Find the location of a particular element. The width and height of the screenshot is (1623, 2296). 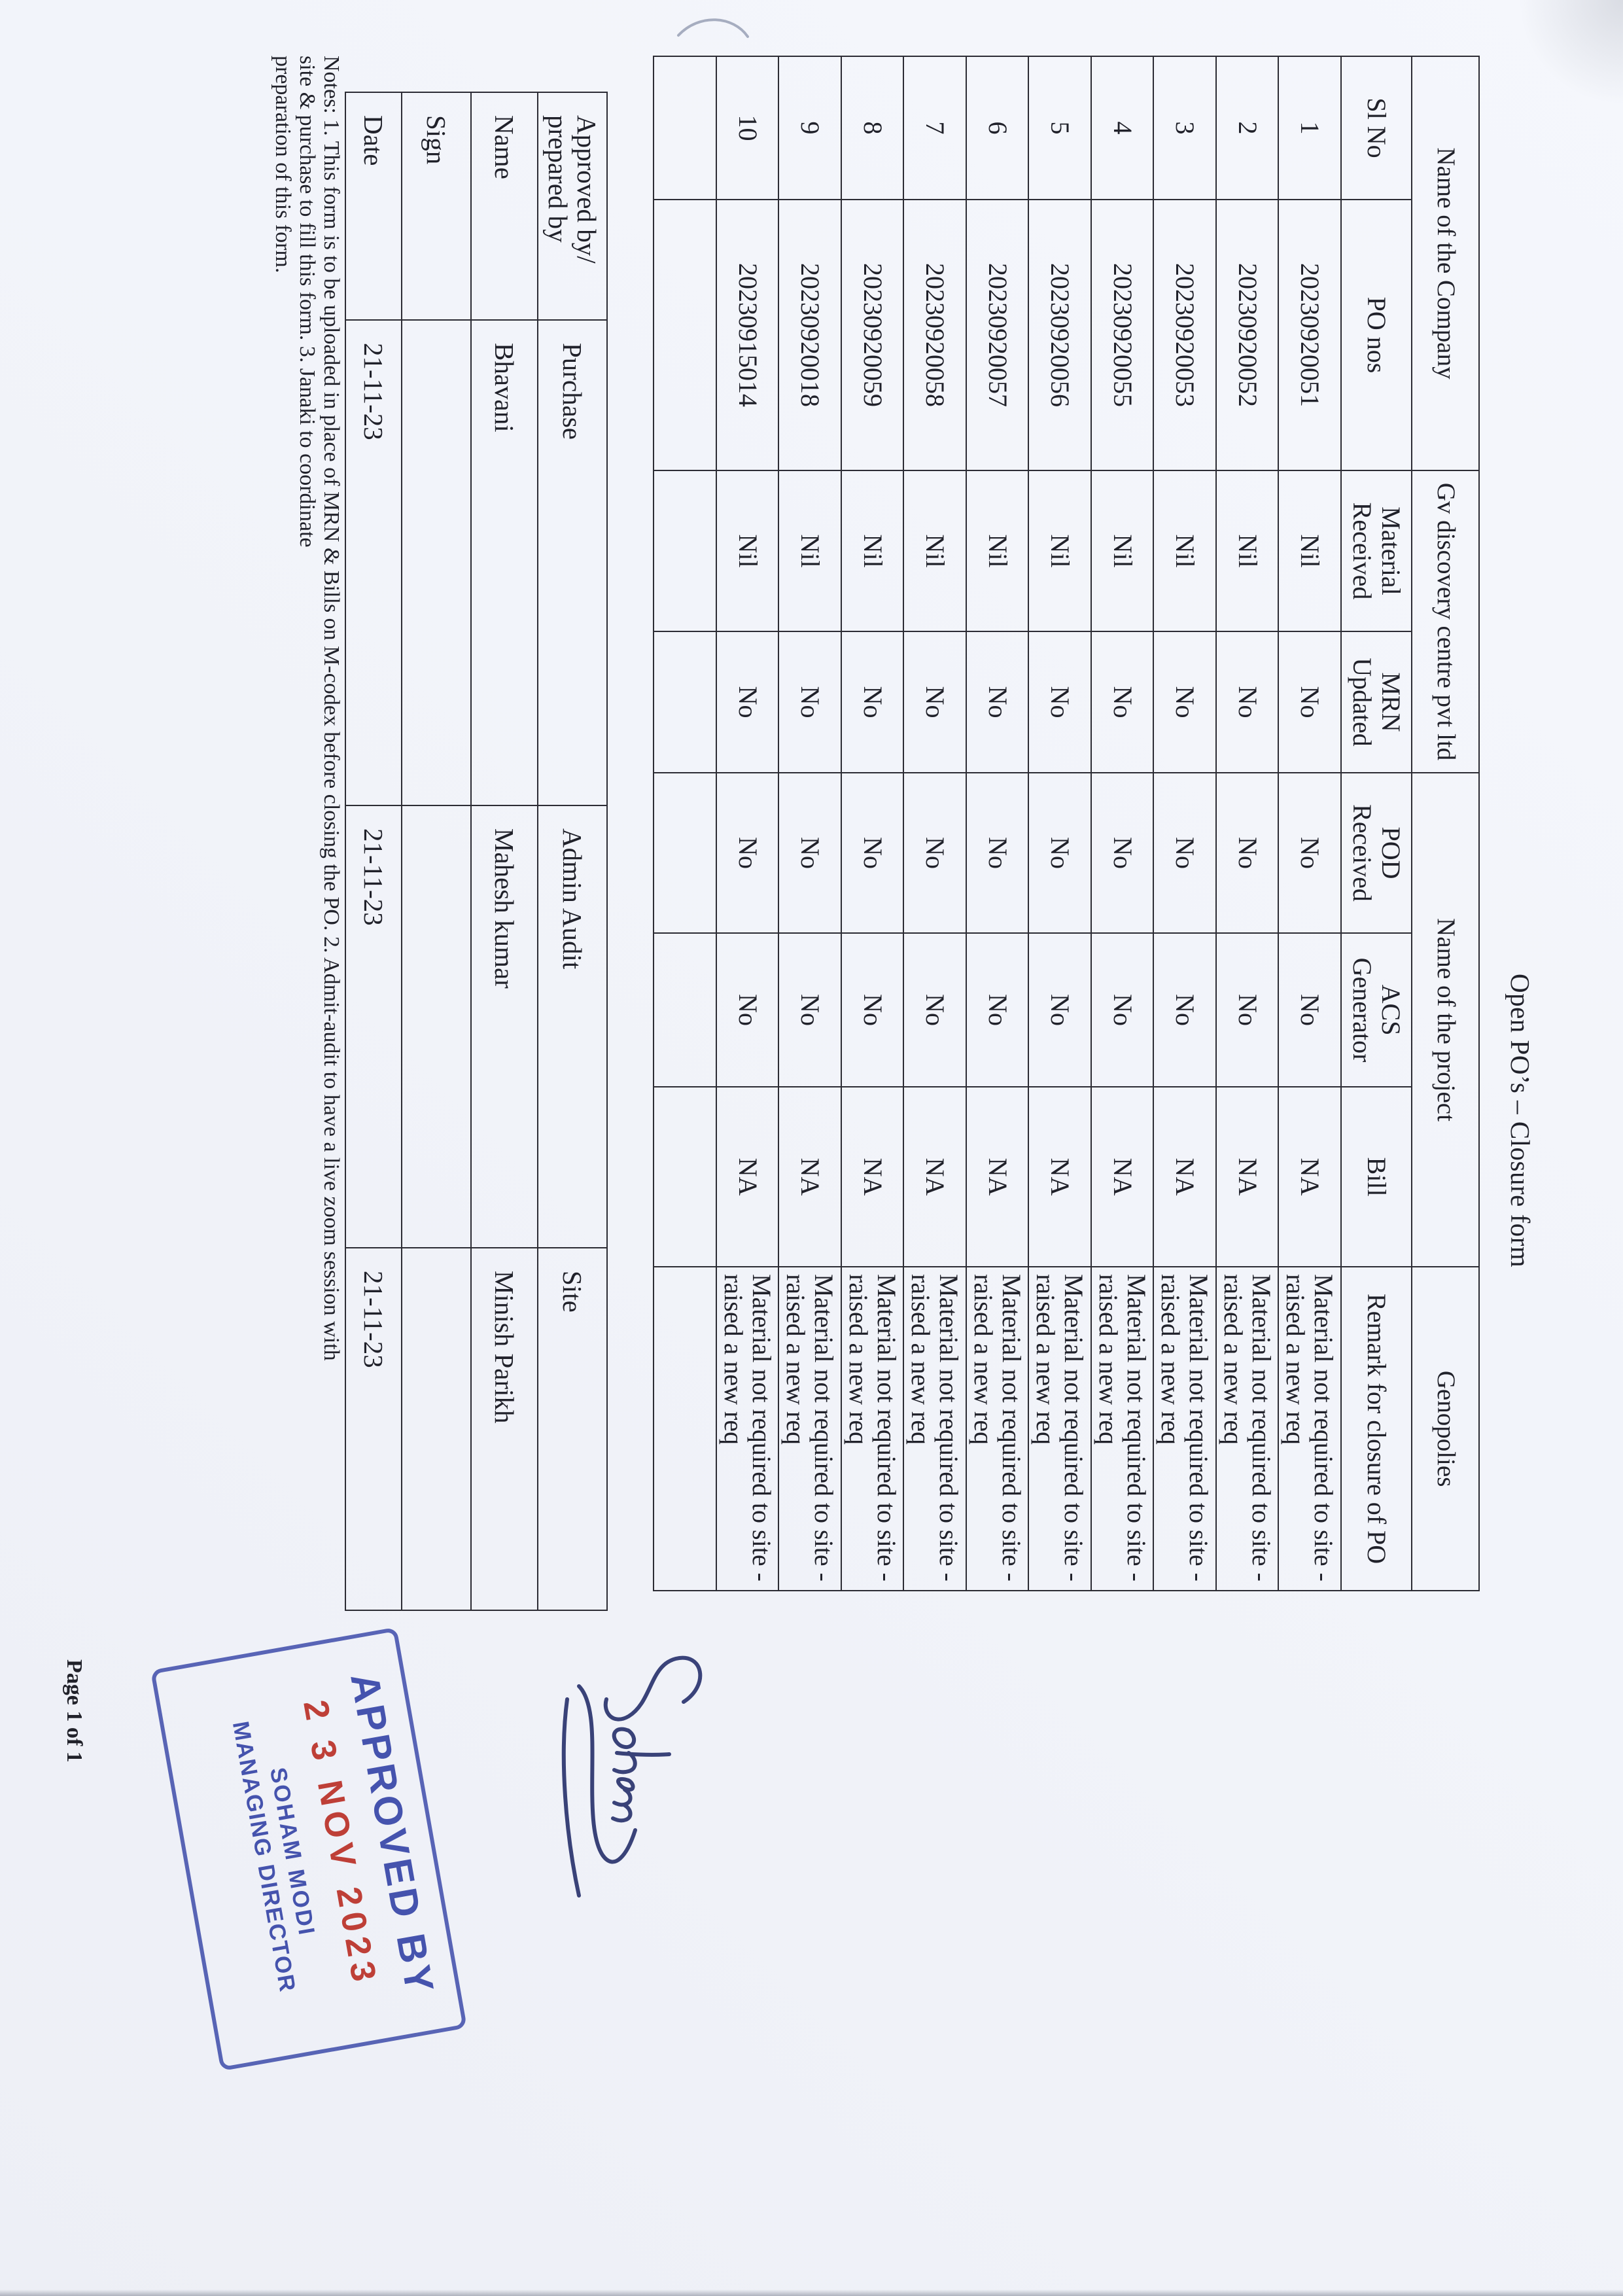

column-header-cell: Remark for closure of PO is located at coordinates (1377, 1429).